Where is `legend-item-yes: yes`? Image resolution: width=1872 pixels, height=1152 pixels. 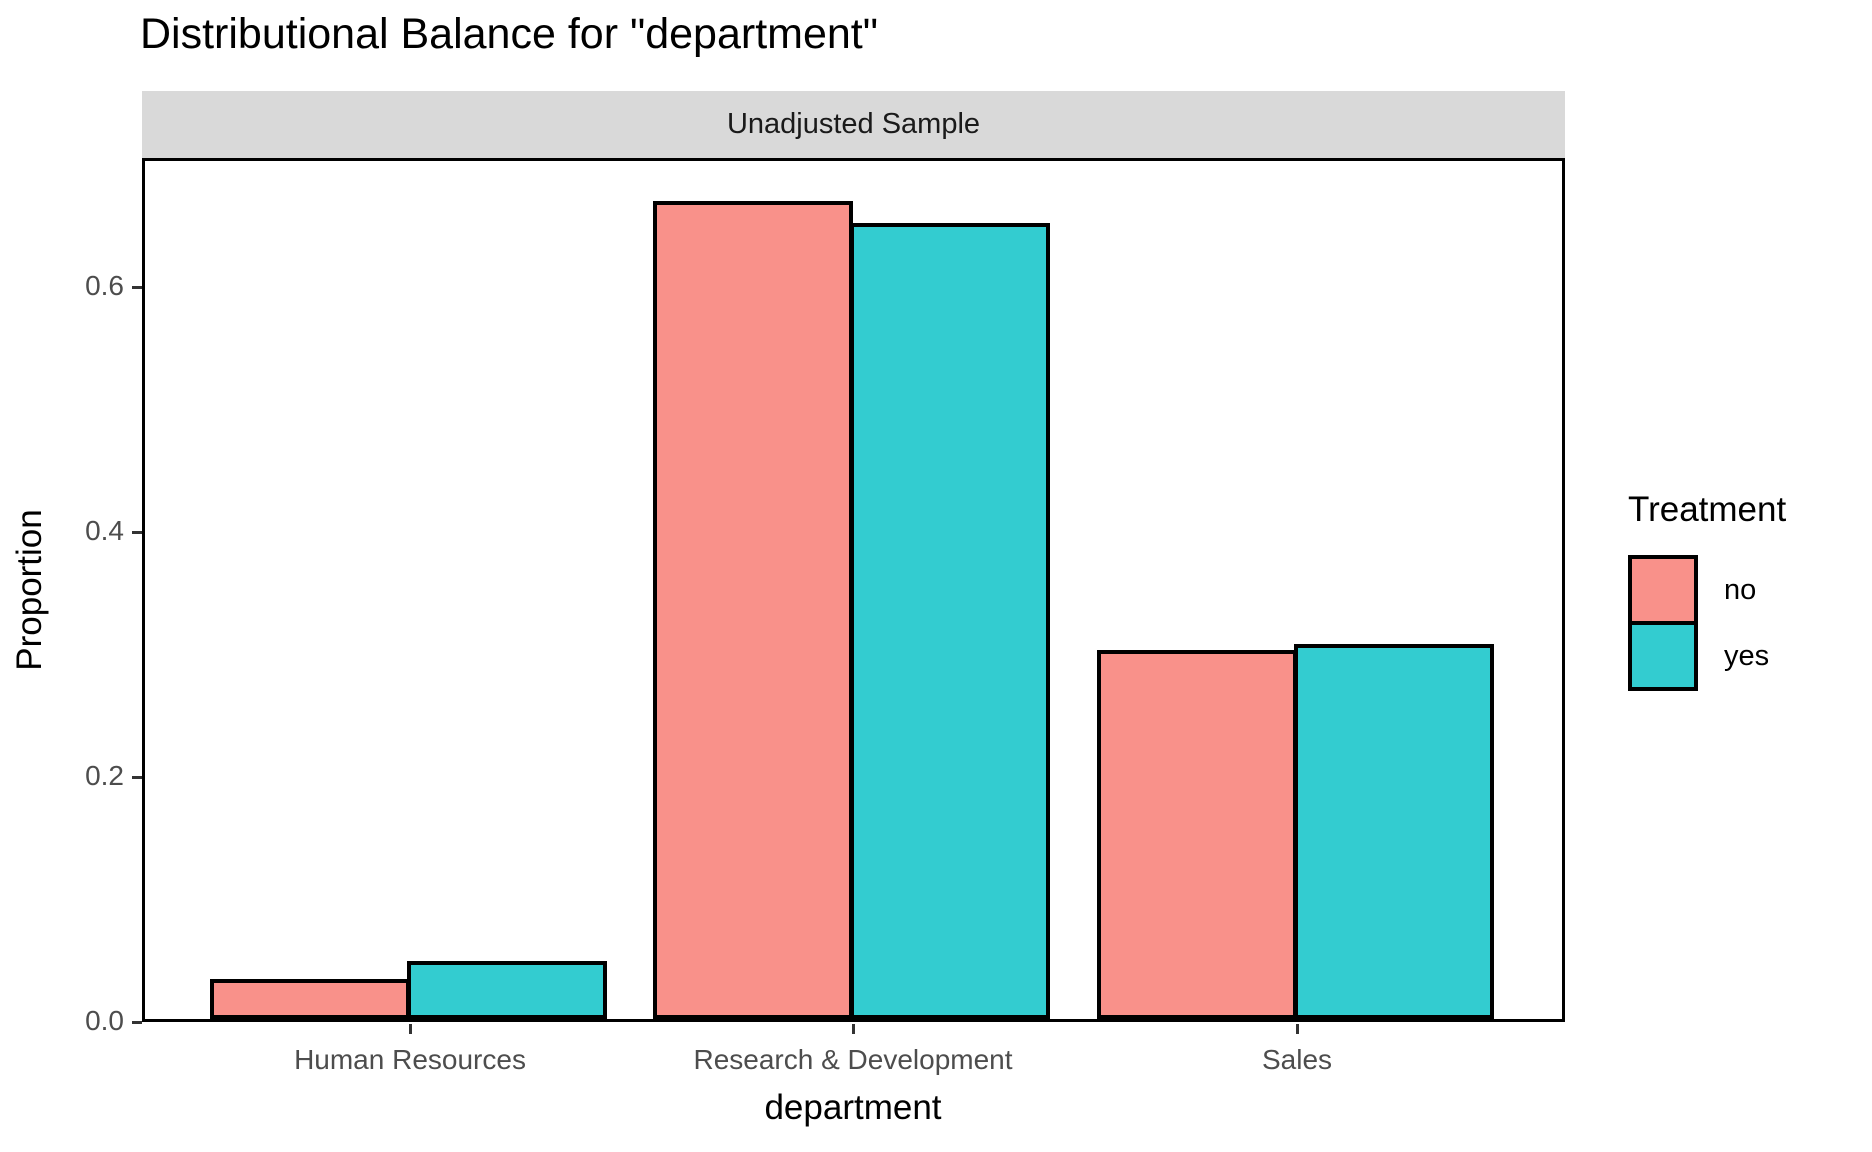
legend-item-yes: yes is located at coordinates (1707, 656).